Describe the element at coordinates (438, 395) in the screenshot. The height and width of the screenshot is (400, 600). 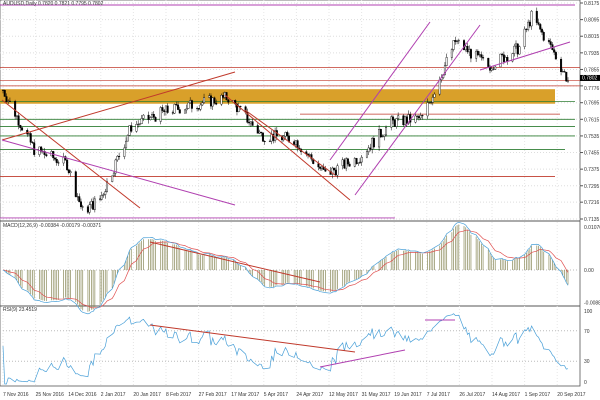
I see `date-tick-label: 7 Jul 2017` at that location.